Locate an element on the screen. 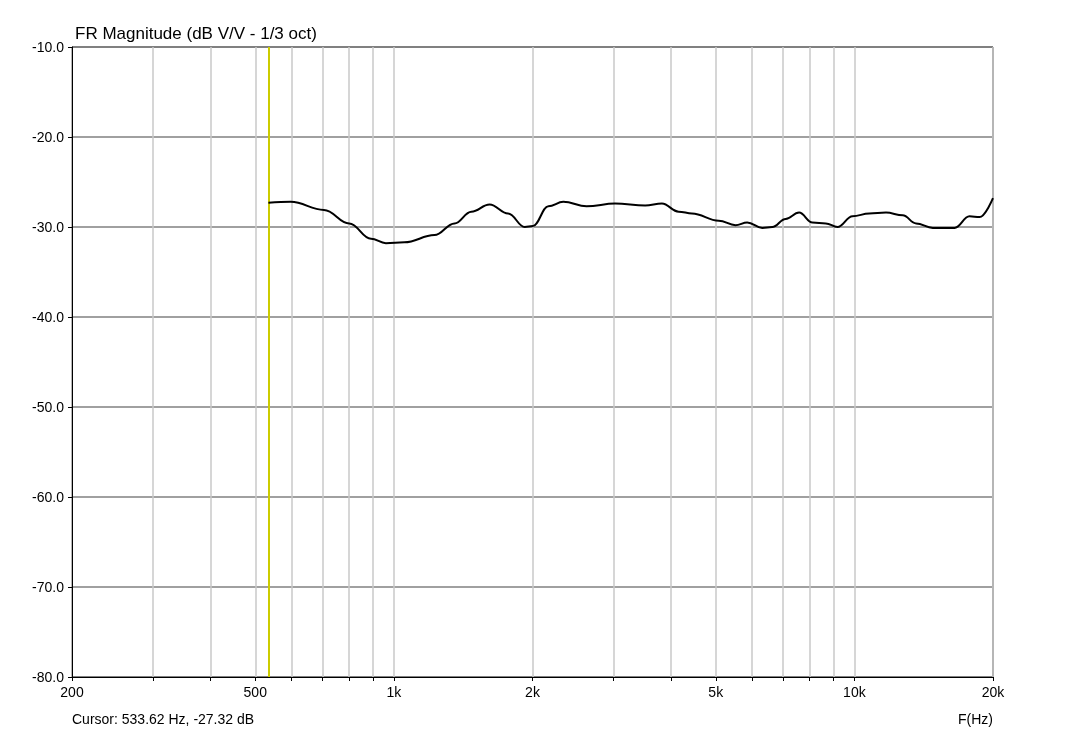 The image size is (1065, 734). y-tick-label: -40.0 is located at coordinates (48, 317).